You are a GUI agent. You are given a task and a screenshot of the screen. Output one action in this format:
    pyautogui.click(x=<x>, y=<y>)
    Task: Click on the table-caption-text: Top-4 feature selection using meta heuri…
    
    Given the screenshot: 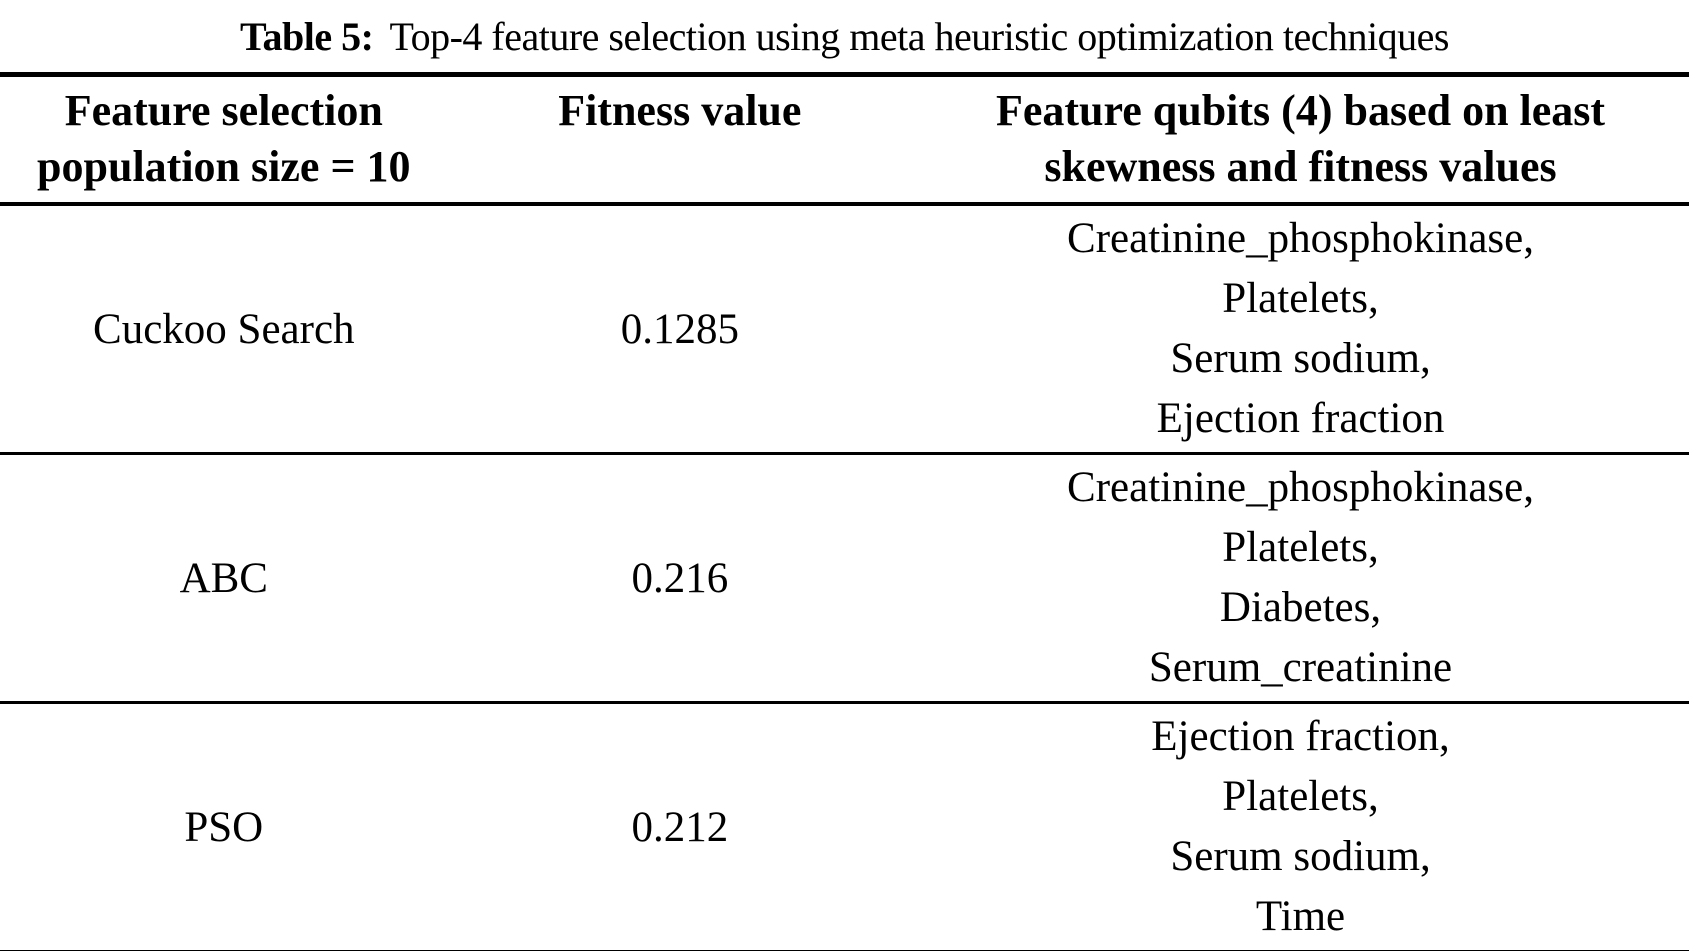 What is the action you would take?
    pyautogui.click(x=919, y=36)
    